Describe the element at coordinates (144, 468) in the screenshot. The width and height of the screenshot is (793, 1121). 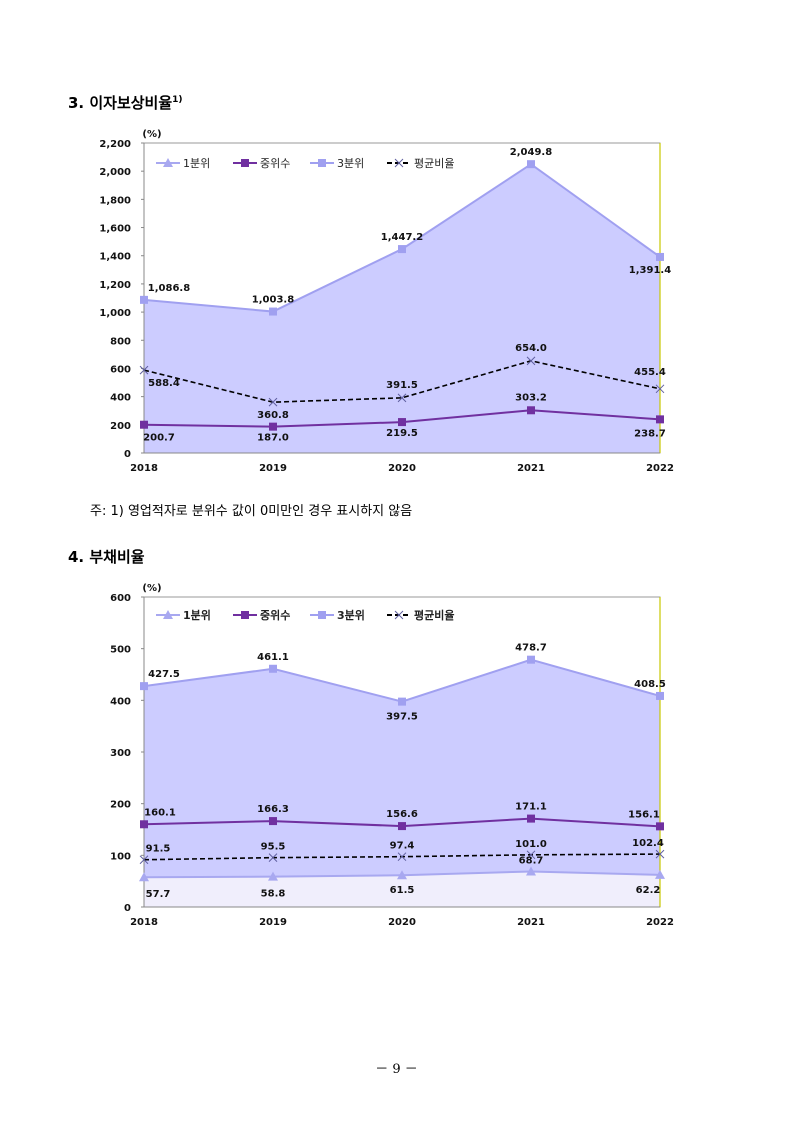
I see `x-tick-label: 2018` at that location.